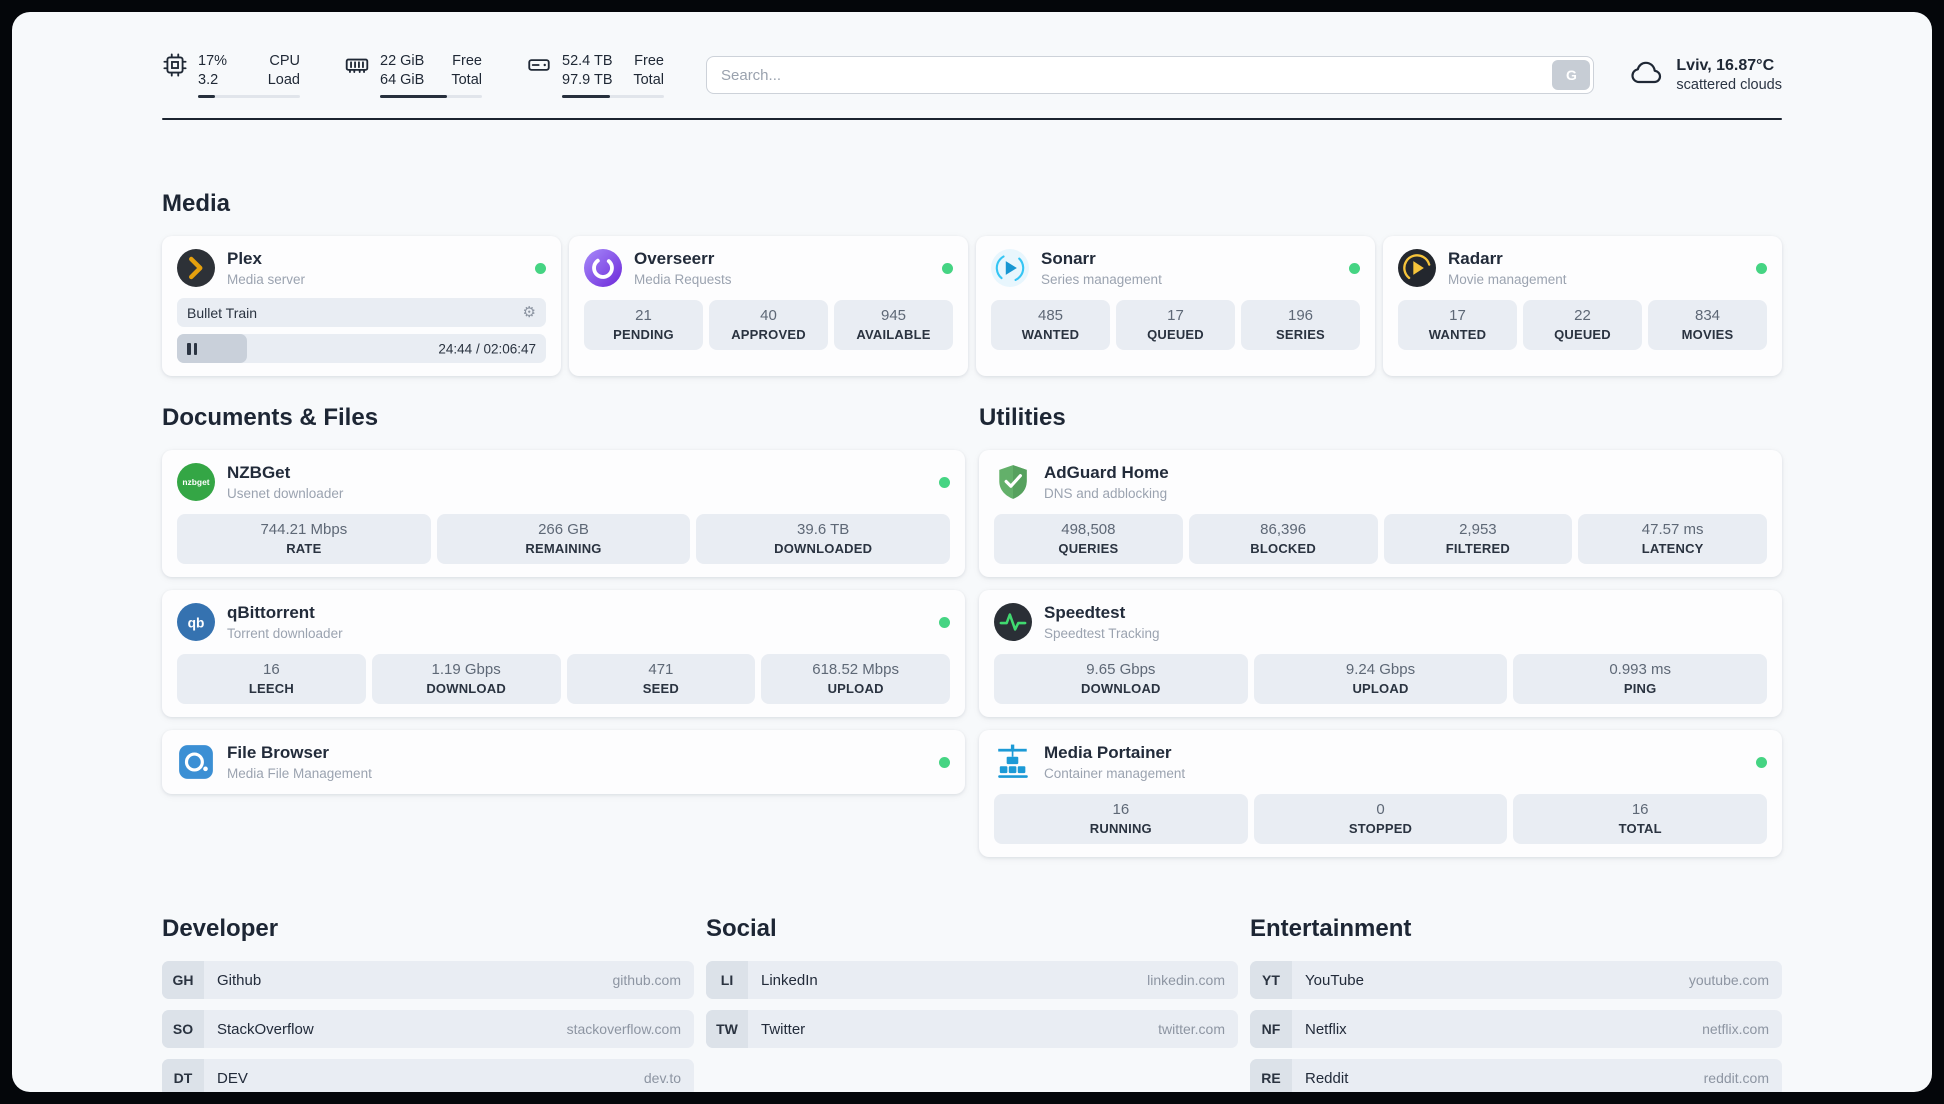 The image size is (1944, 1104). What do you see at coordinates (1013, 622) in the screenshot?
I see `speedtest-icon` at bounding box center [1013, 622].